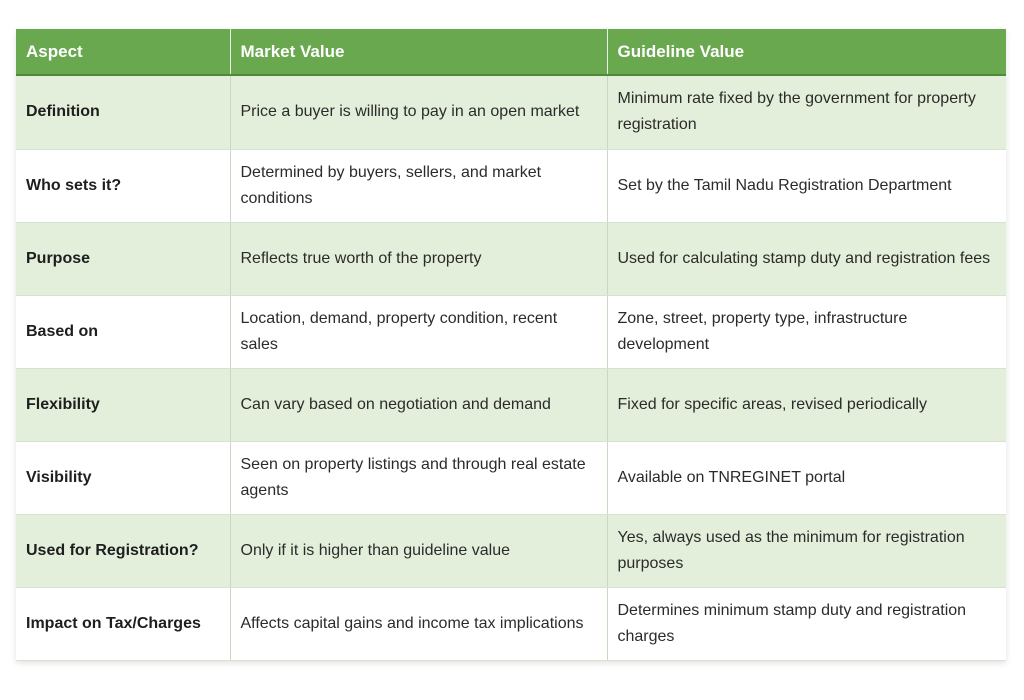 The height and width of the screenshot is (700, 1024). What do you see at coordinates (419, 259) in the screenshot?
I see `row-market-value: Reflects true worth of the property` at bounding box center [419, 259].